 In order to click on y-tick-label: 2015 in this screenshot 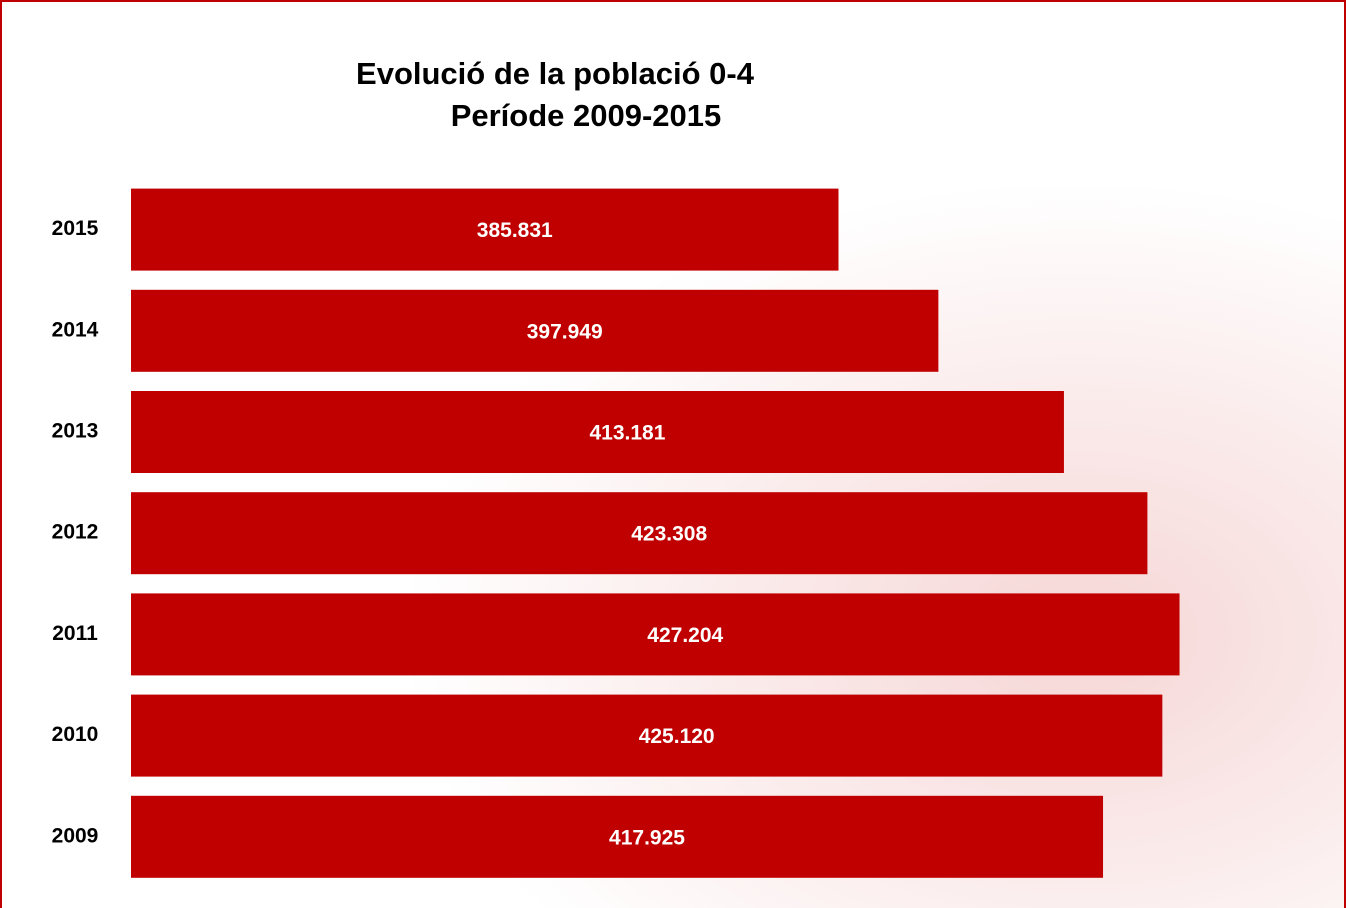, I will do `click(75, 228)`.